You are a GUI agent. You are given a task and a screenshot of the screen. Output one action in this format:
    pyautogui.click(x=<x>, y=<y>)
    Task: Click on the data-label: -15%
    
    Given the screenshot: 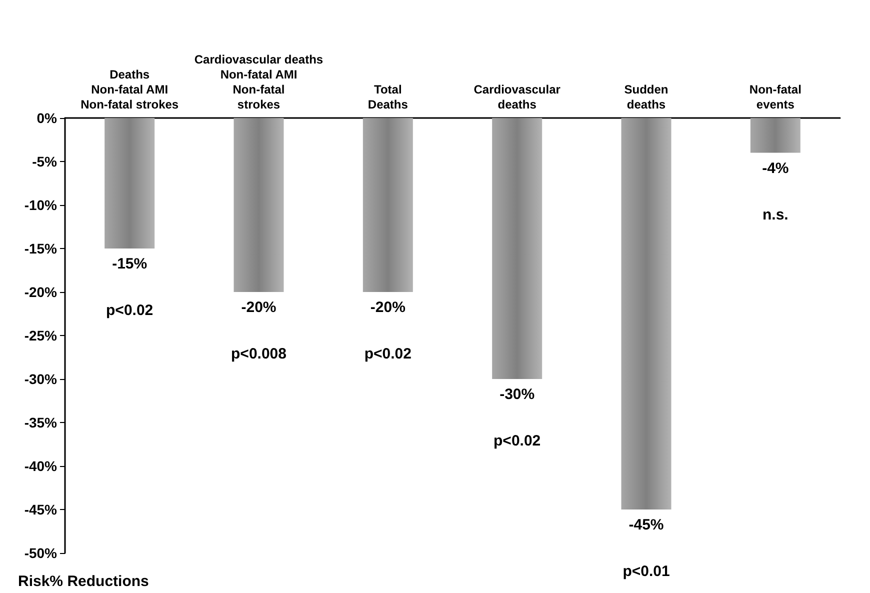 What is the action you would take?
    pyautogui.click(x=130, y=264)
    